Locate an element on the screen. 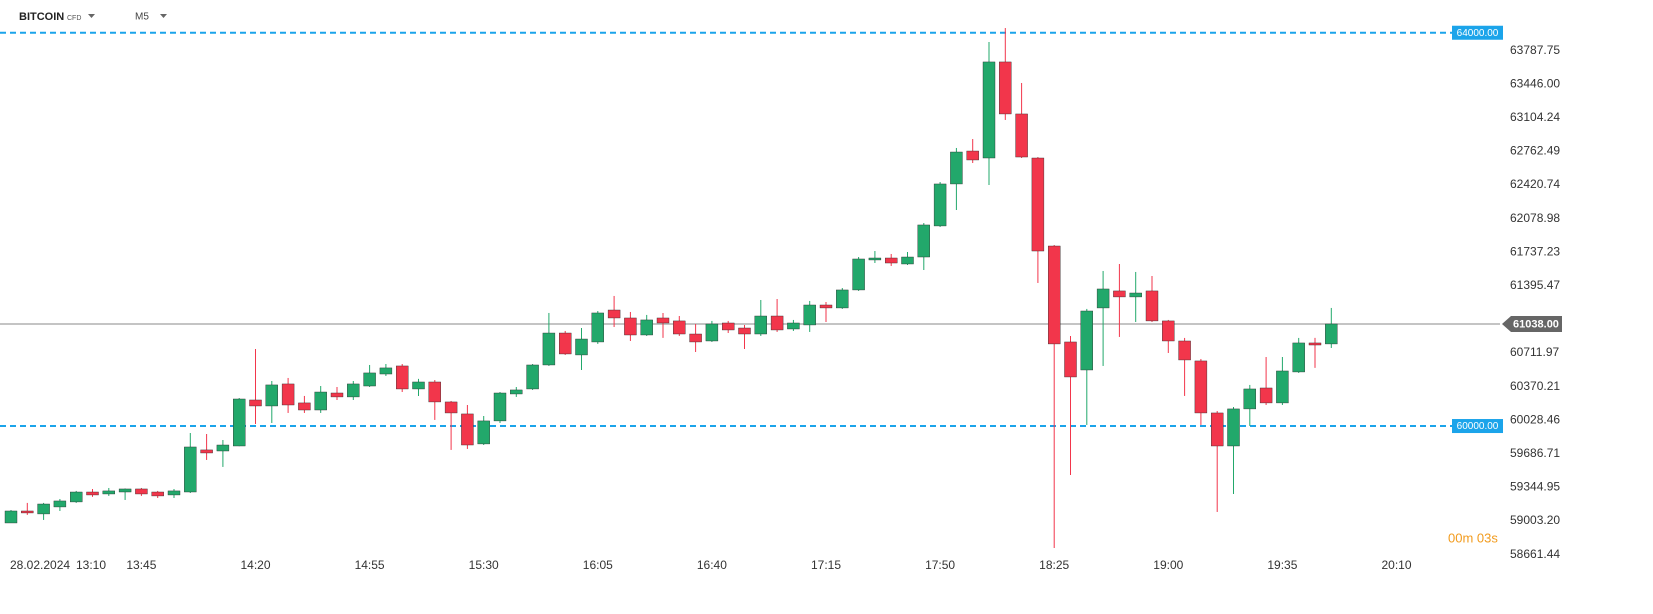  timeframe: M5 is located at coordinates (142, 17).